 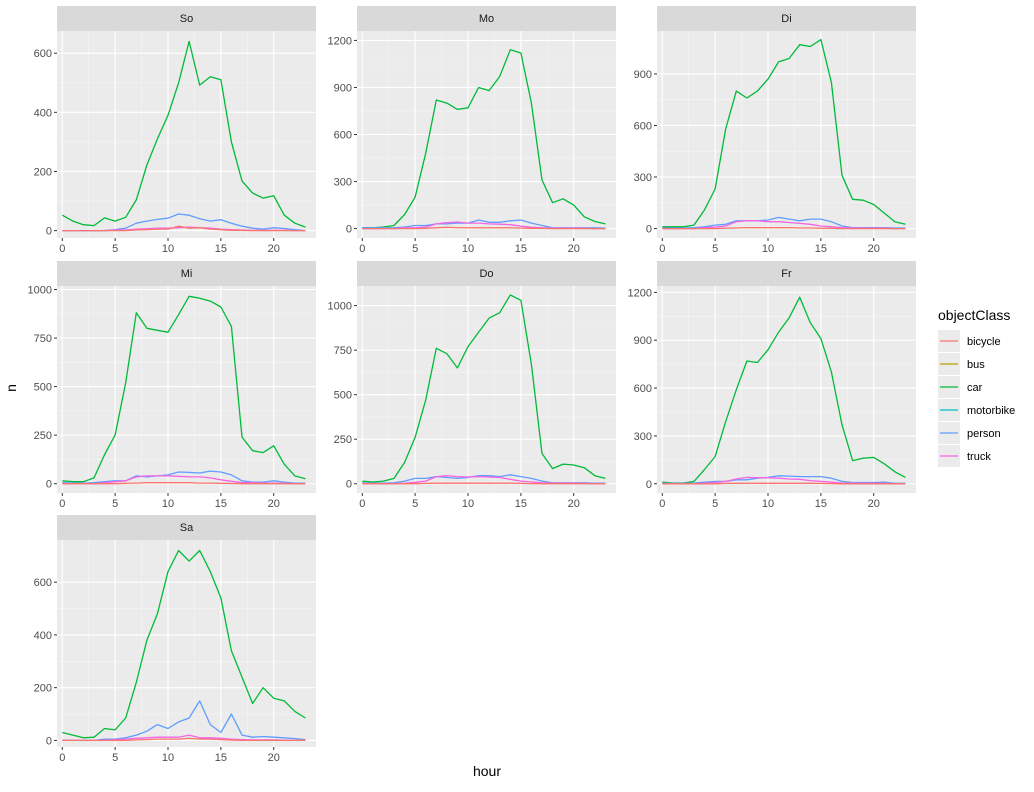 What do you see at coordinates (784, 228) in the screenshot?
I see `series-line-bicycle-di` at bounding box center [784, 228].